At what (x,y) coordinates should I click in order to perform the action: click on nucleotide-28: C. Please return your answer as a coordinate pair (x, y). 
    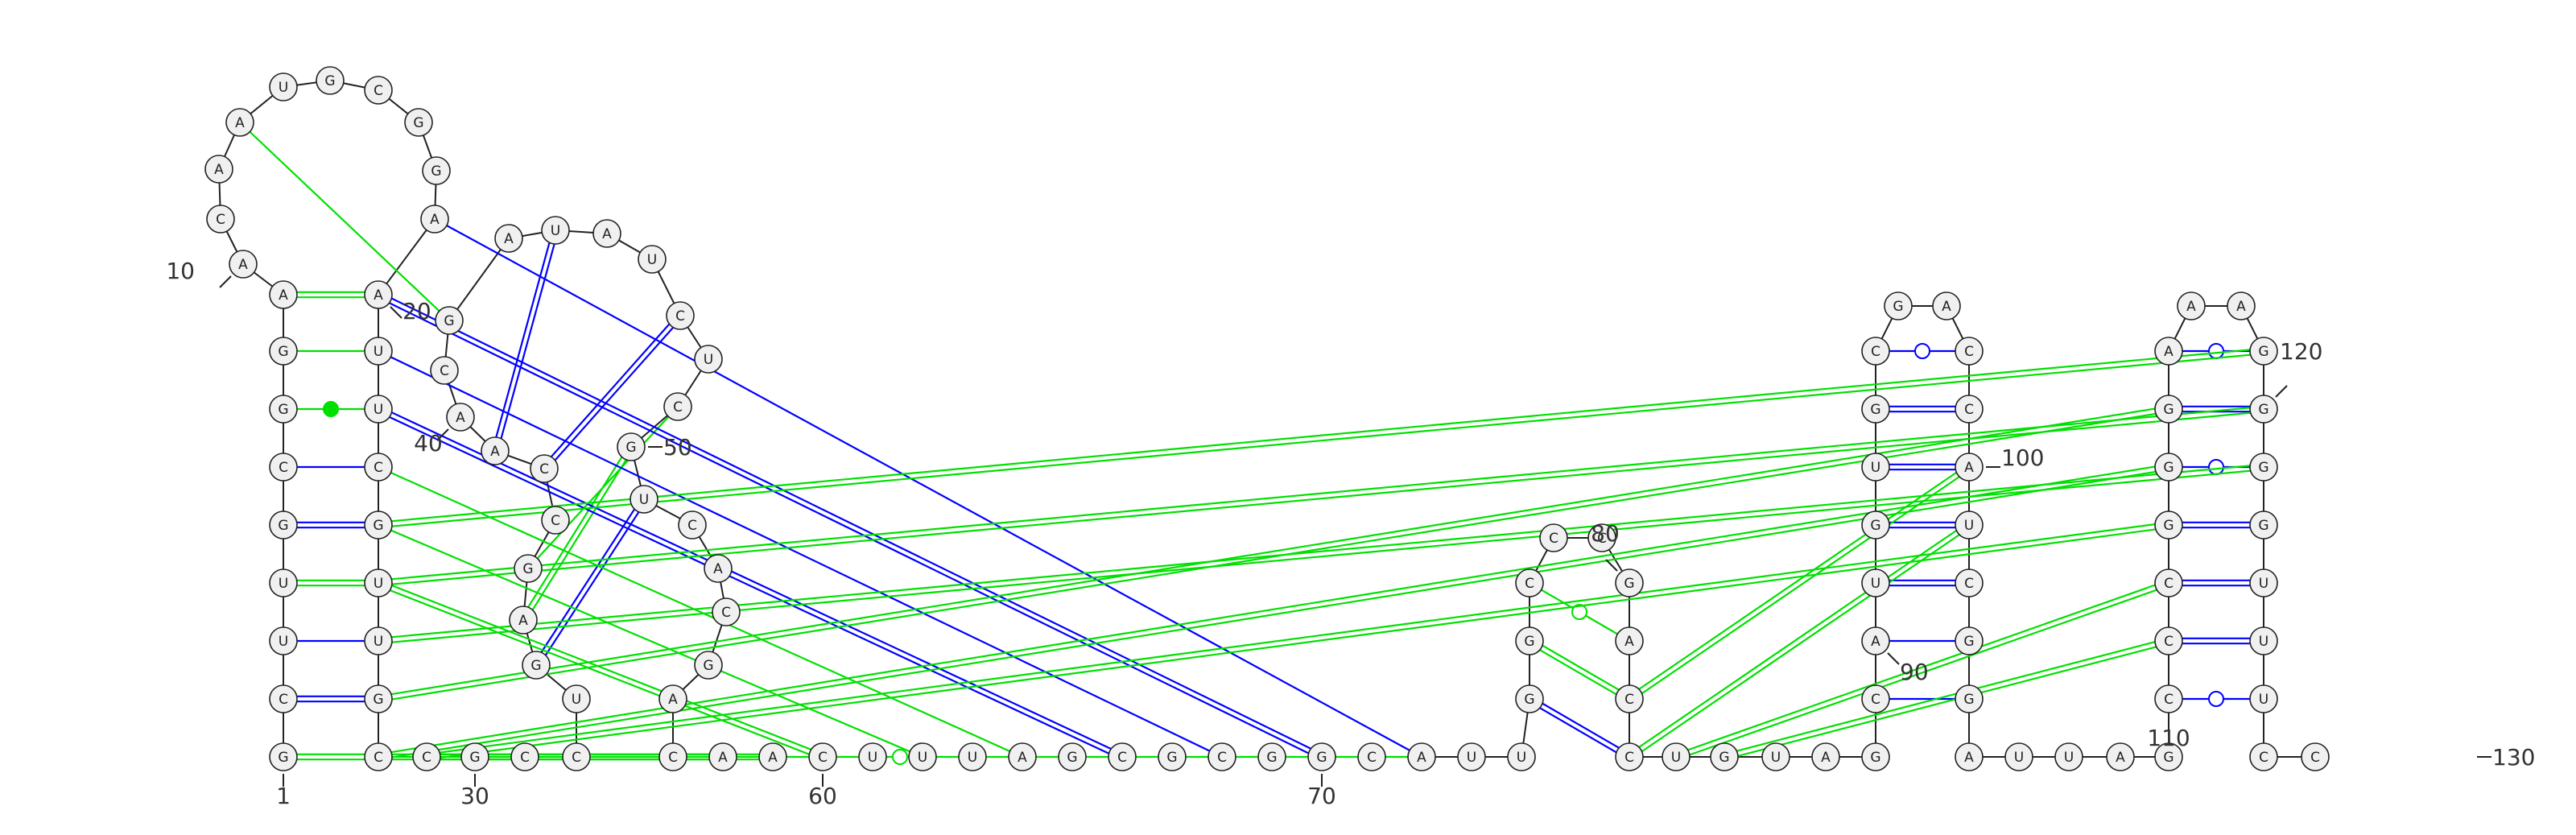
    Looking at the image, I should click on (378, 756).